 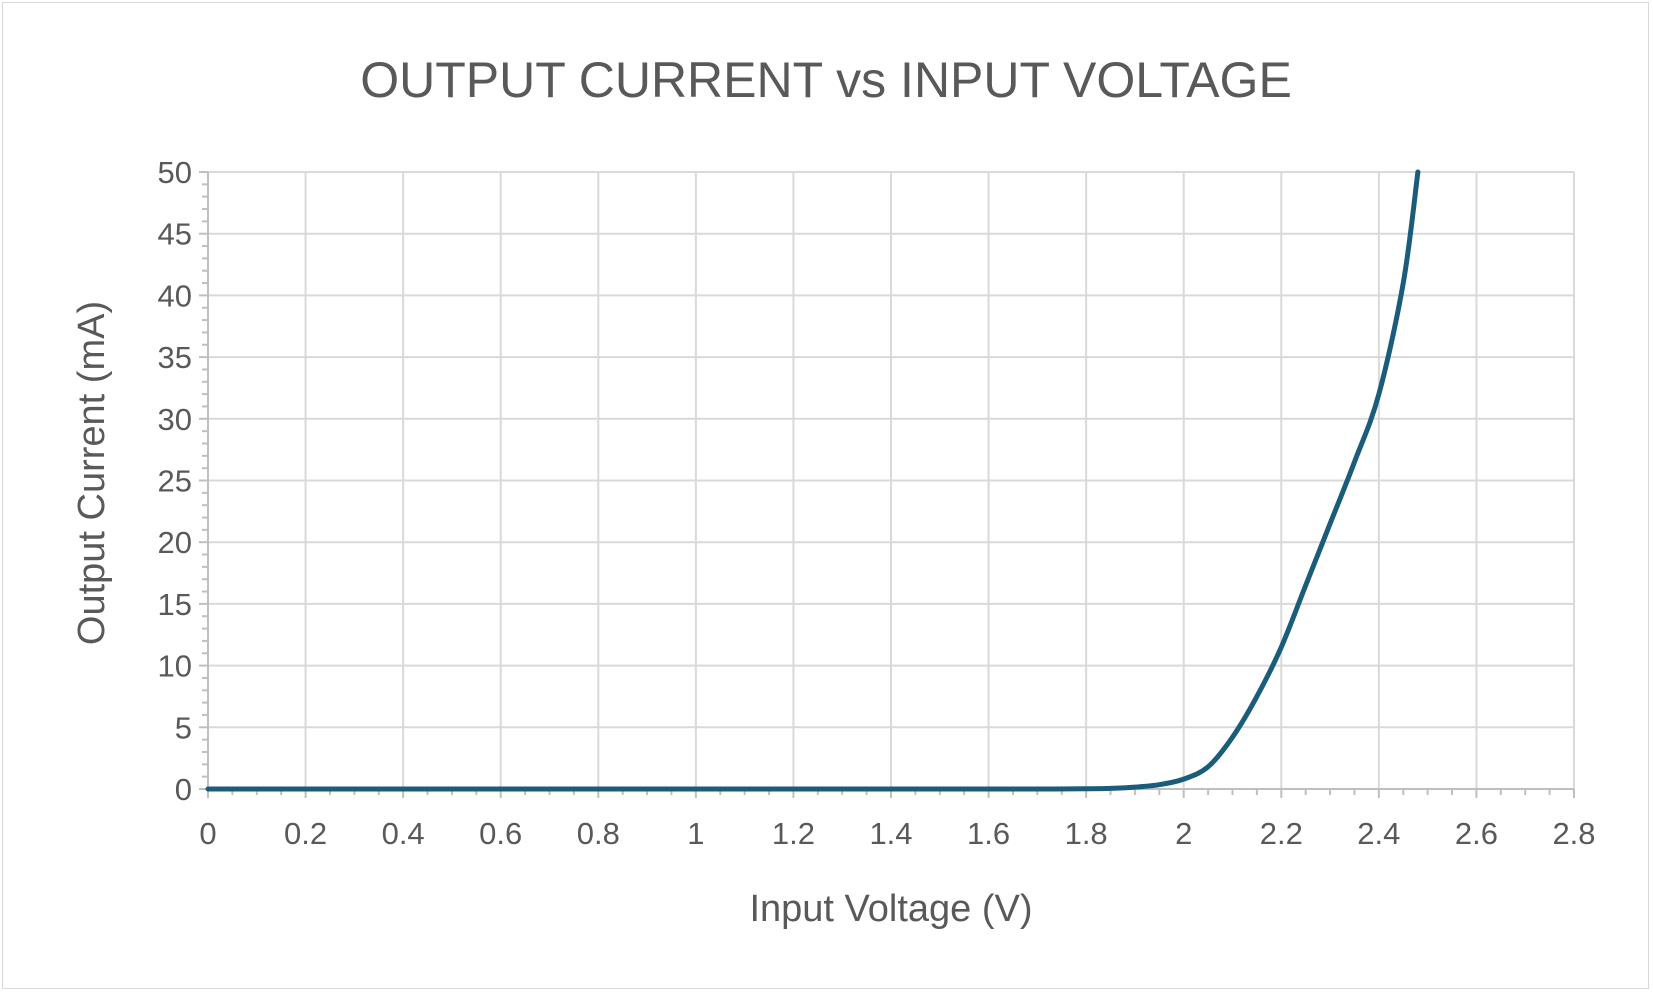 I want to click on x-tick-label: 2.2, so click(x=1281, y=833).